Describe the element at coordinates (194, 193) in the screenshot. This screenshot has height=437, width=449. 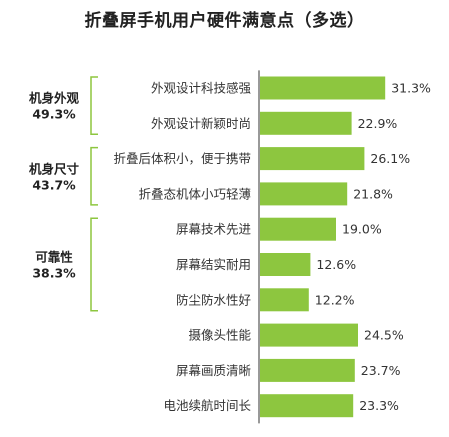
I see `category-label: 折叠态机体小巧轻薄` at that location.